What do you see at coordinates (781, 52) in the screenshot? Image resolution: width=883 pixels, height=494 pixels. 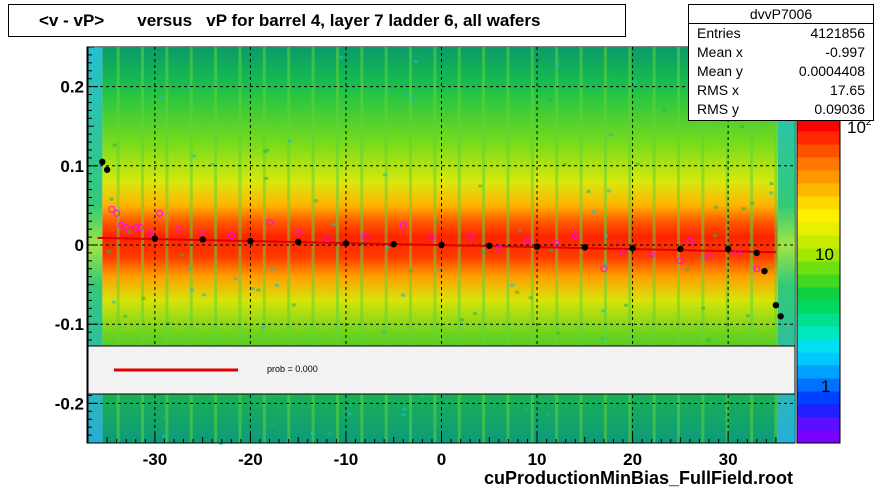 I see `stats-row: Mean x -0.997` at bounding box center [781, 52].